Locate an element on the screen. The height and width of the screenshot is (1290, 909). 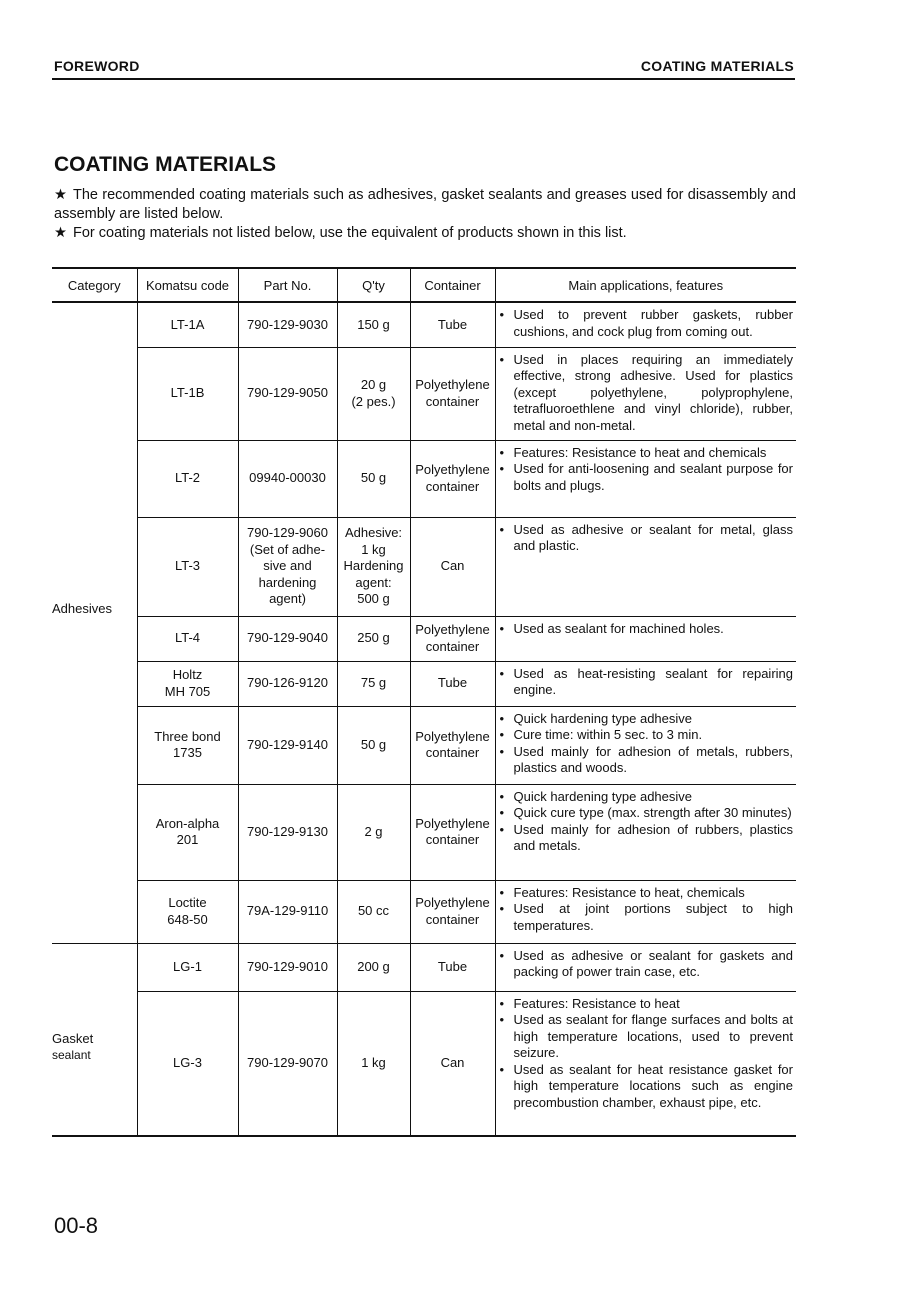
cell-line: sive and is located at coordinates (287, 566).